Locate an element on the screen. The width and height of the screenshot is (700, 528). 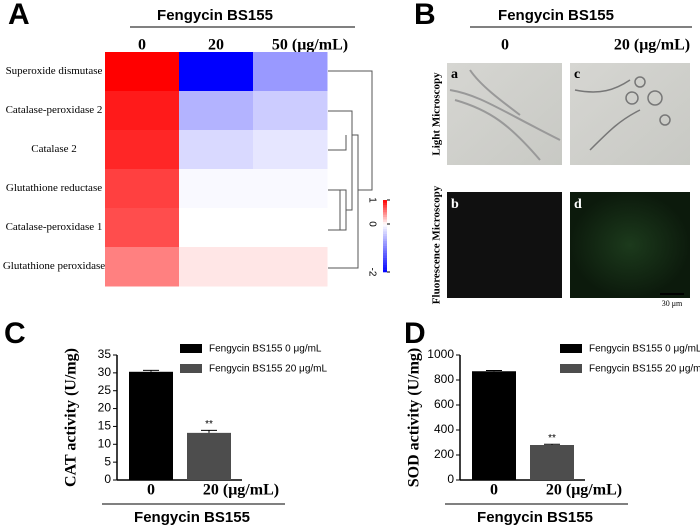
legend-label: Fengycin BS155 0 μg/mL is located at coordinates (644, 349).